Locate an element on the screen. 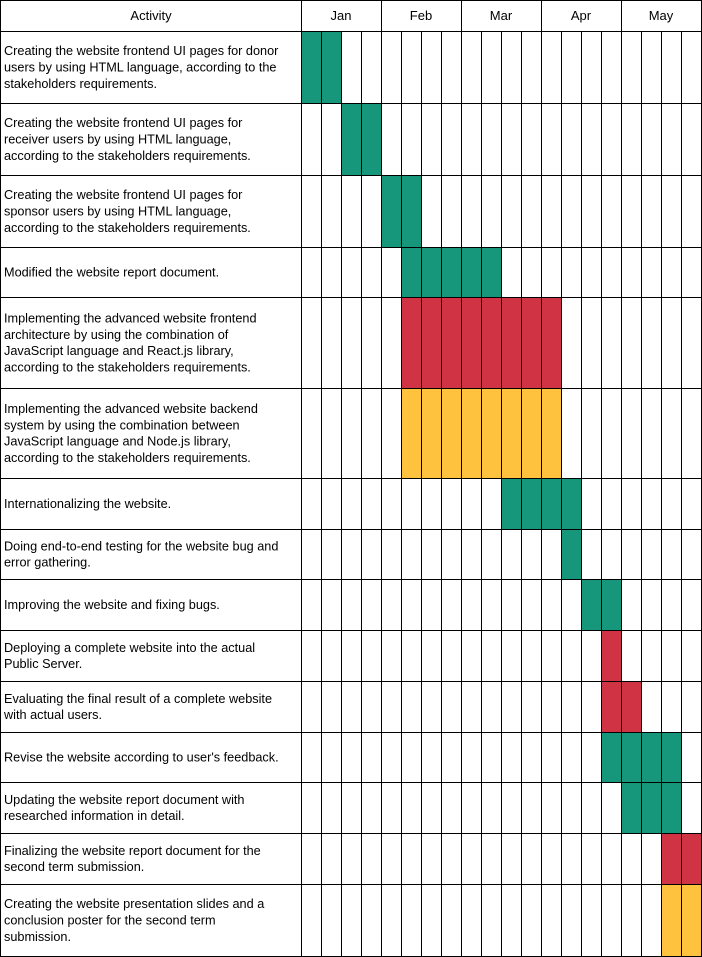 The height and width of the screenshot is (957, 702). month-label: Jan is located at coordinates (341, 15).